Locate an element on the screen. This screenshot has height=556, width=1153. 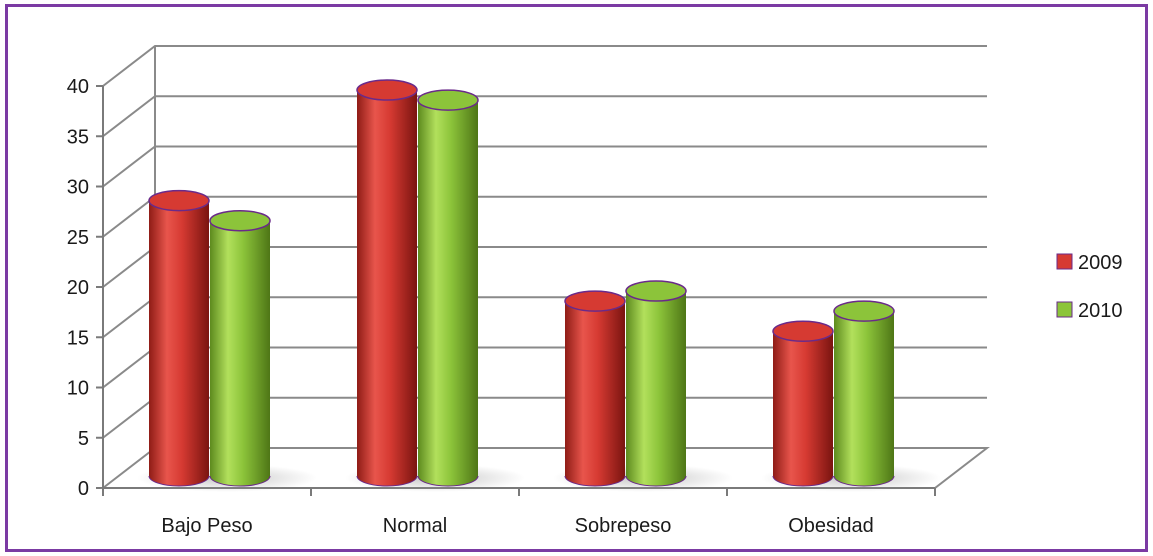
bar-2009-bajo-peso: 2009 Bajo Peso: 28 is located at coordinates (179, 338).